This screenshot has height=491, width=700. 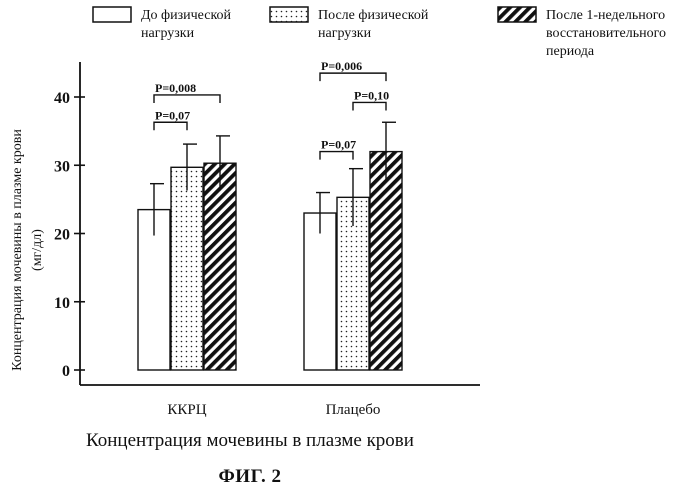 What do you see at coordinates (66, 371) in the screenshot?
I see `y-tick-label: 0` at bounding box center [66, 371].